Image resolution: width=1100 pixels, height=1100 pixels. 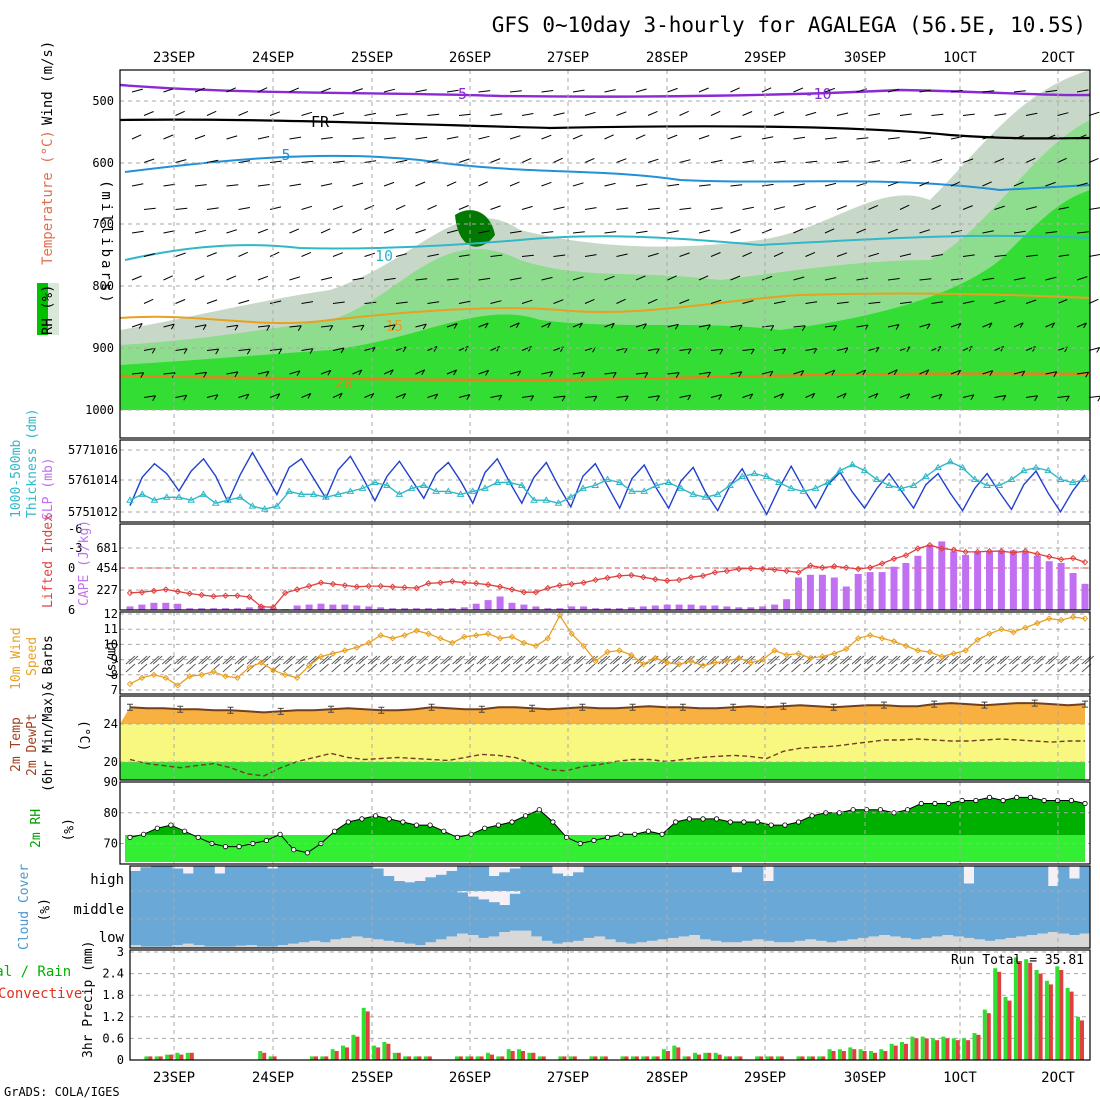 I want to click on precip-bars, so click(x=614, y=1008).